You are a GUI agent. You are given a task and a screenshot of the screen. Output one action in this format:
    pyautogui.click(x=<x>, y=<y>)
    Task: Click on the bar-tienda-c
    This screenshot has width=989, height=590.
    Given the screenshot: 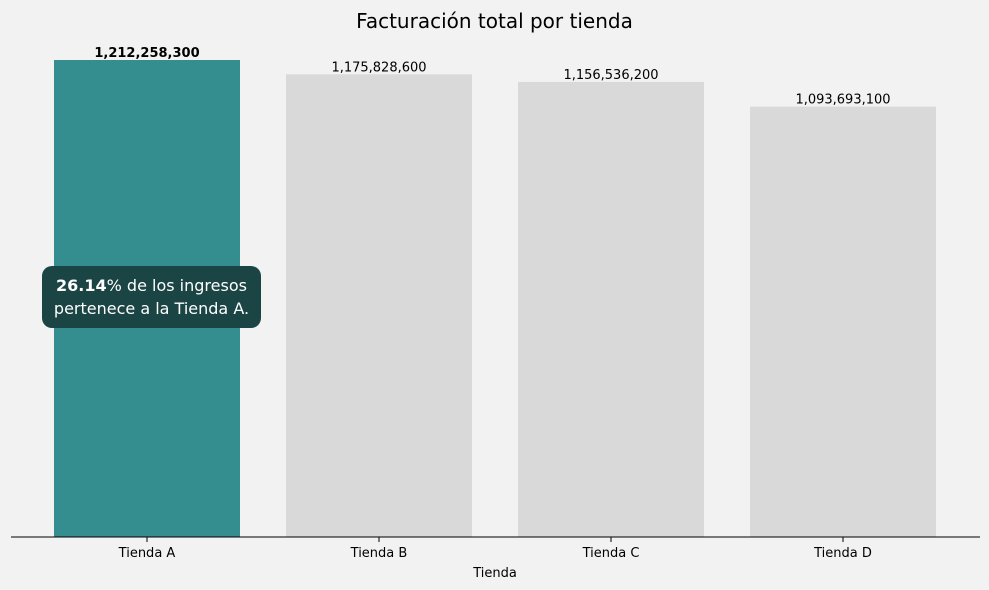 What is the action you would take?
    pyautogui.click(x=611, y=309)
    